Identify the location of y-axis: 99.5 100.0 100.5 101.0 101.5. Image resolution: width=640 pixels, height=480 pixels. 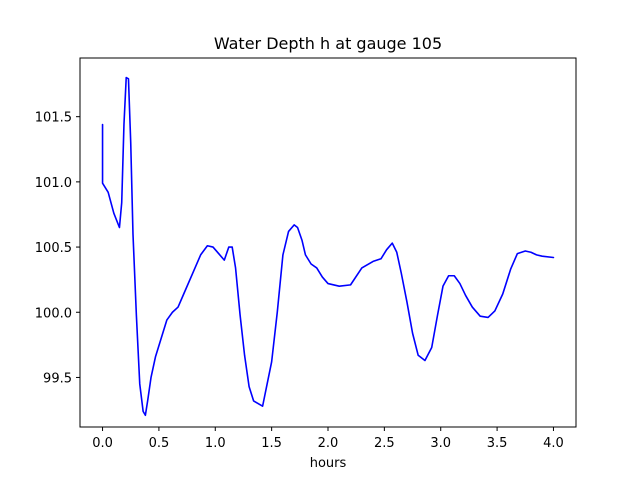
(57, 248).